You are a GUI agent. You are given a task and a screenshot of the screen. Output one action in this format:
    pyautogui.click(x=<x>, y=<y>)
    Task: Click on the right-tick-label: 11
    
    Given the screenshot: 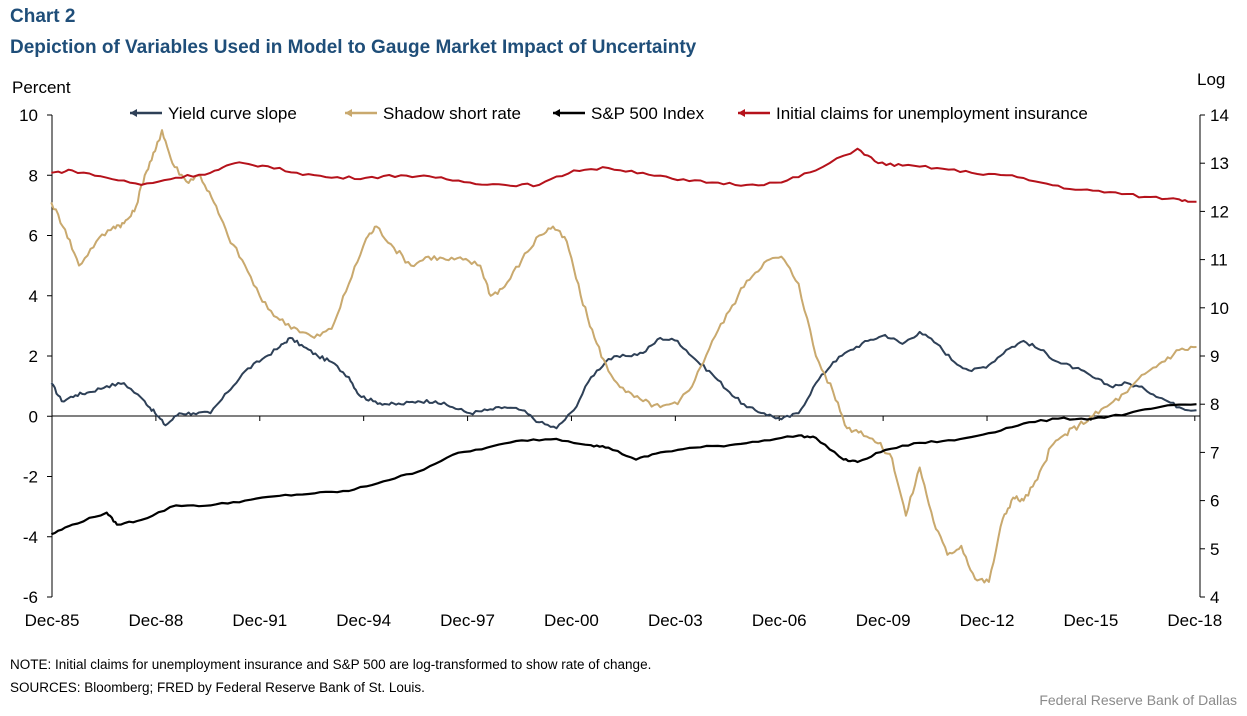 What is the action you would take?
    pyautogui.click(x=1219, y=260)
    